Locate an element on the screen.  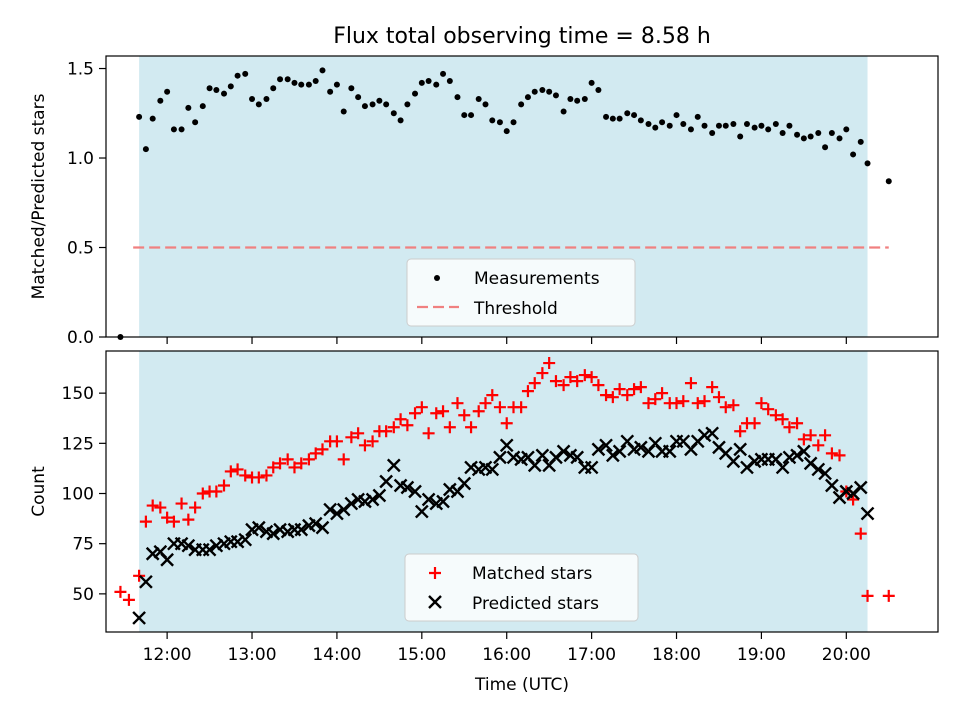
legend-measurements-label: Measurements is located at coordinates (537, 279).